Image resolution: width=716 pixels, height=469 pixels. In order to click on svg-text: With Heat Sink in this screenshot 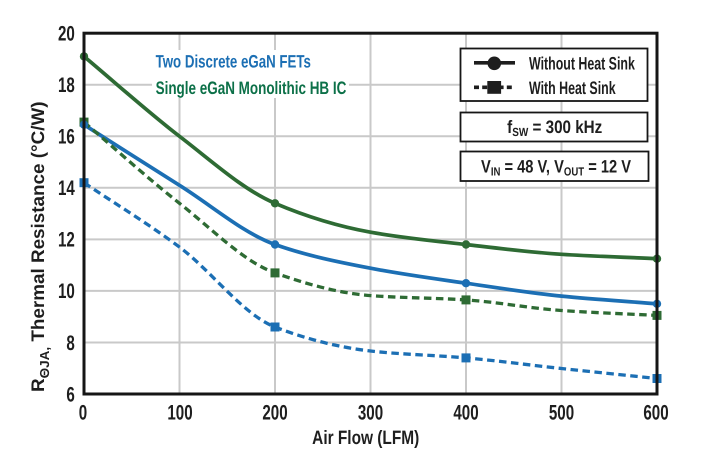, I will do `click(572, 88)`.